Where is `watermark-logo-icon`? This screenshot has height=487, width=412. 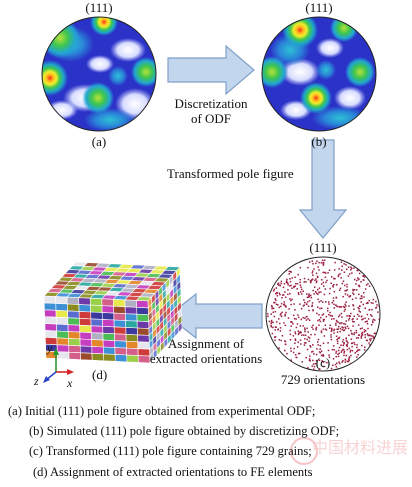 watermark-logo-icon is located at coordinates (304, 451).